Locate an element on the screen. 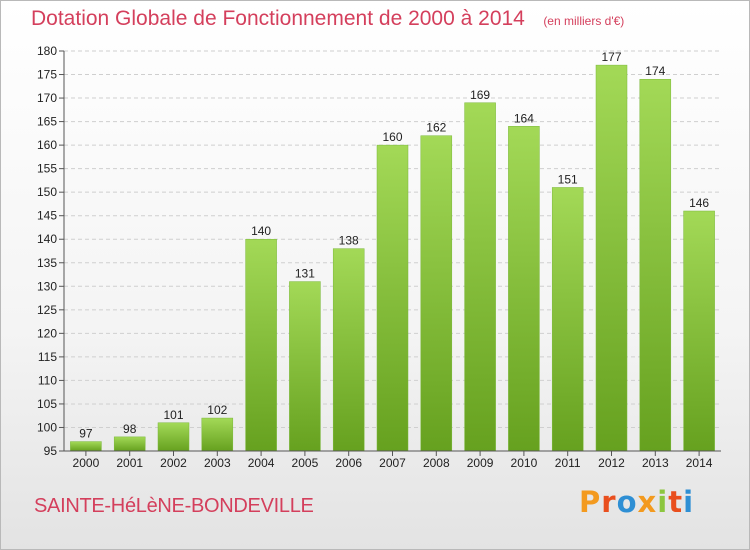 The height and width of the screenshot is (550, 750). proxiti-logo: Proxiti is located at coordinates (636, 502).